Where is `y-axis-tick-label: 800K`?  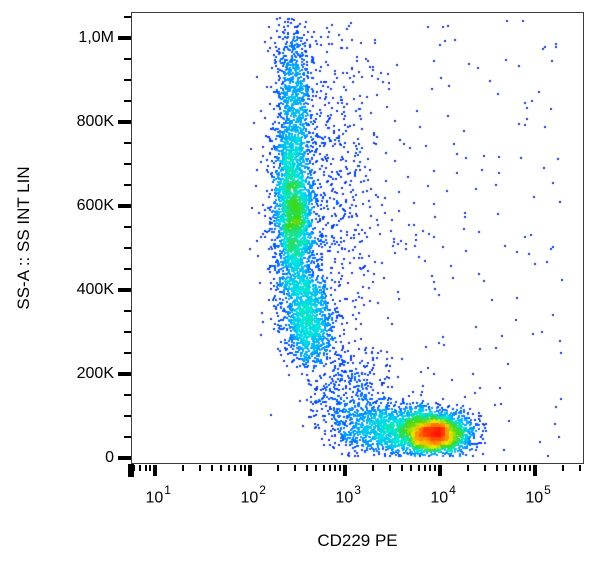
y-axis-tick-label: 800K is located at coordinates (95, 122).